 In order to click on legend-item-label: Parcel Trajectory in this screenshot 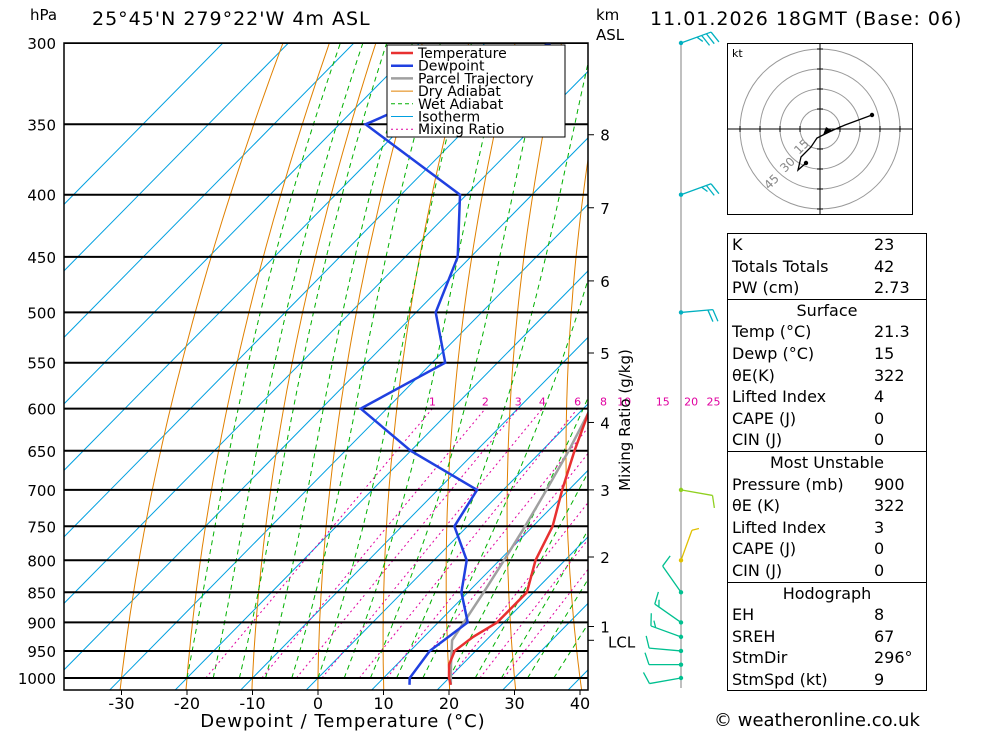, I will do `click(476, 79)`.